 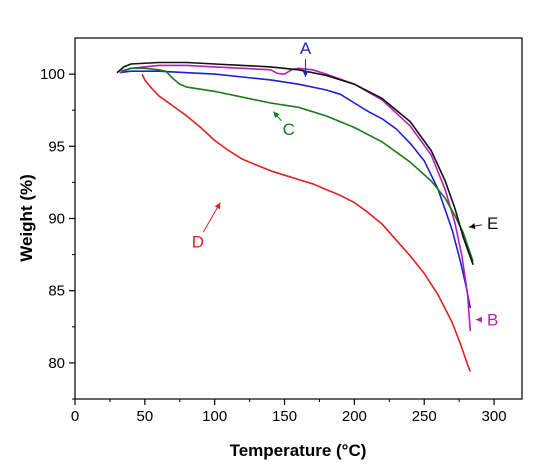 I want to click on annotation-arrowhead-e, so click(x=472, y=226).